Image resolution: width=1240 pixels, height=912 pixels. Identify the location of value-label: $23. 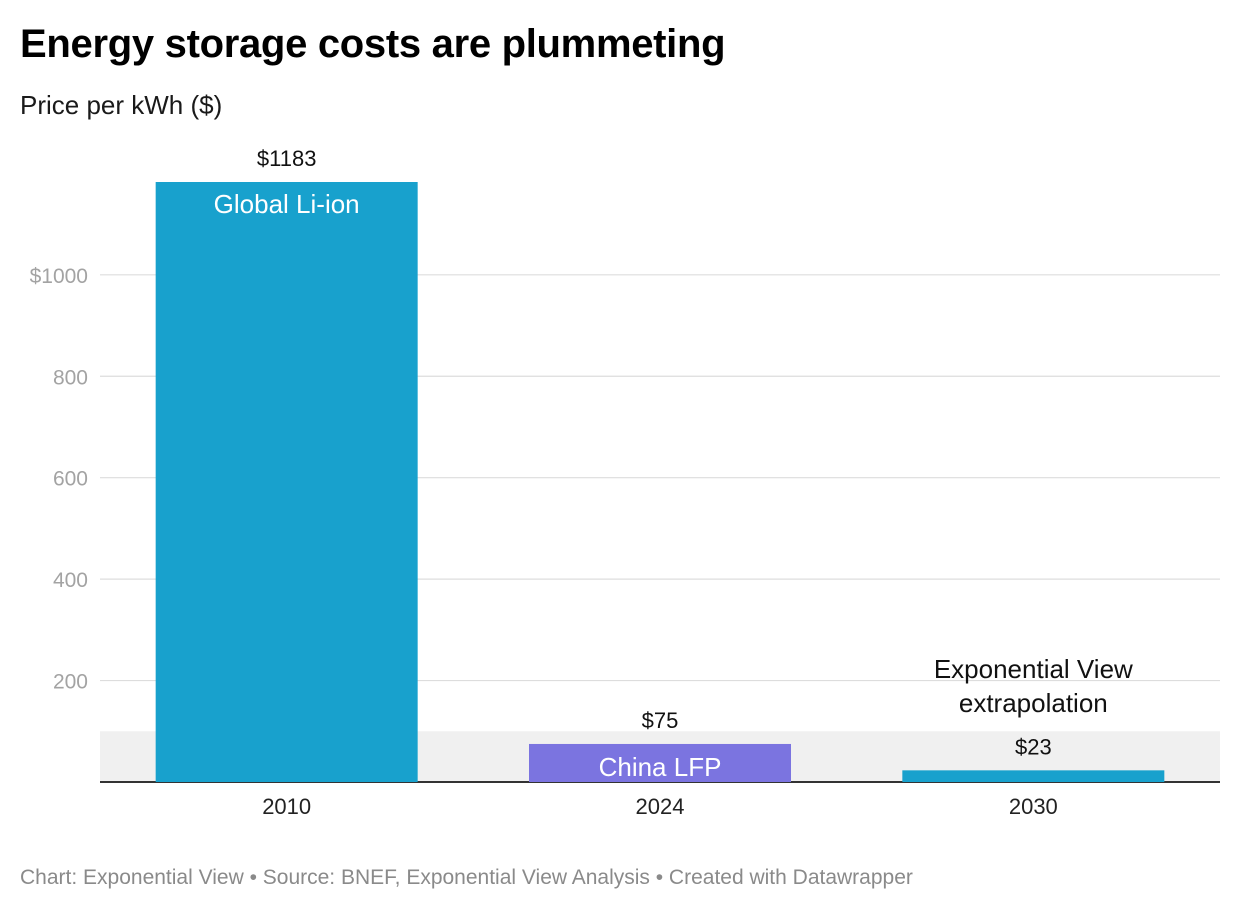
(1033, 746).